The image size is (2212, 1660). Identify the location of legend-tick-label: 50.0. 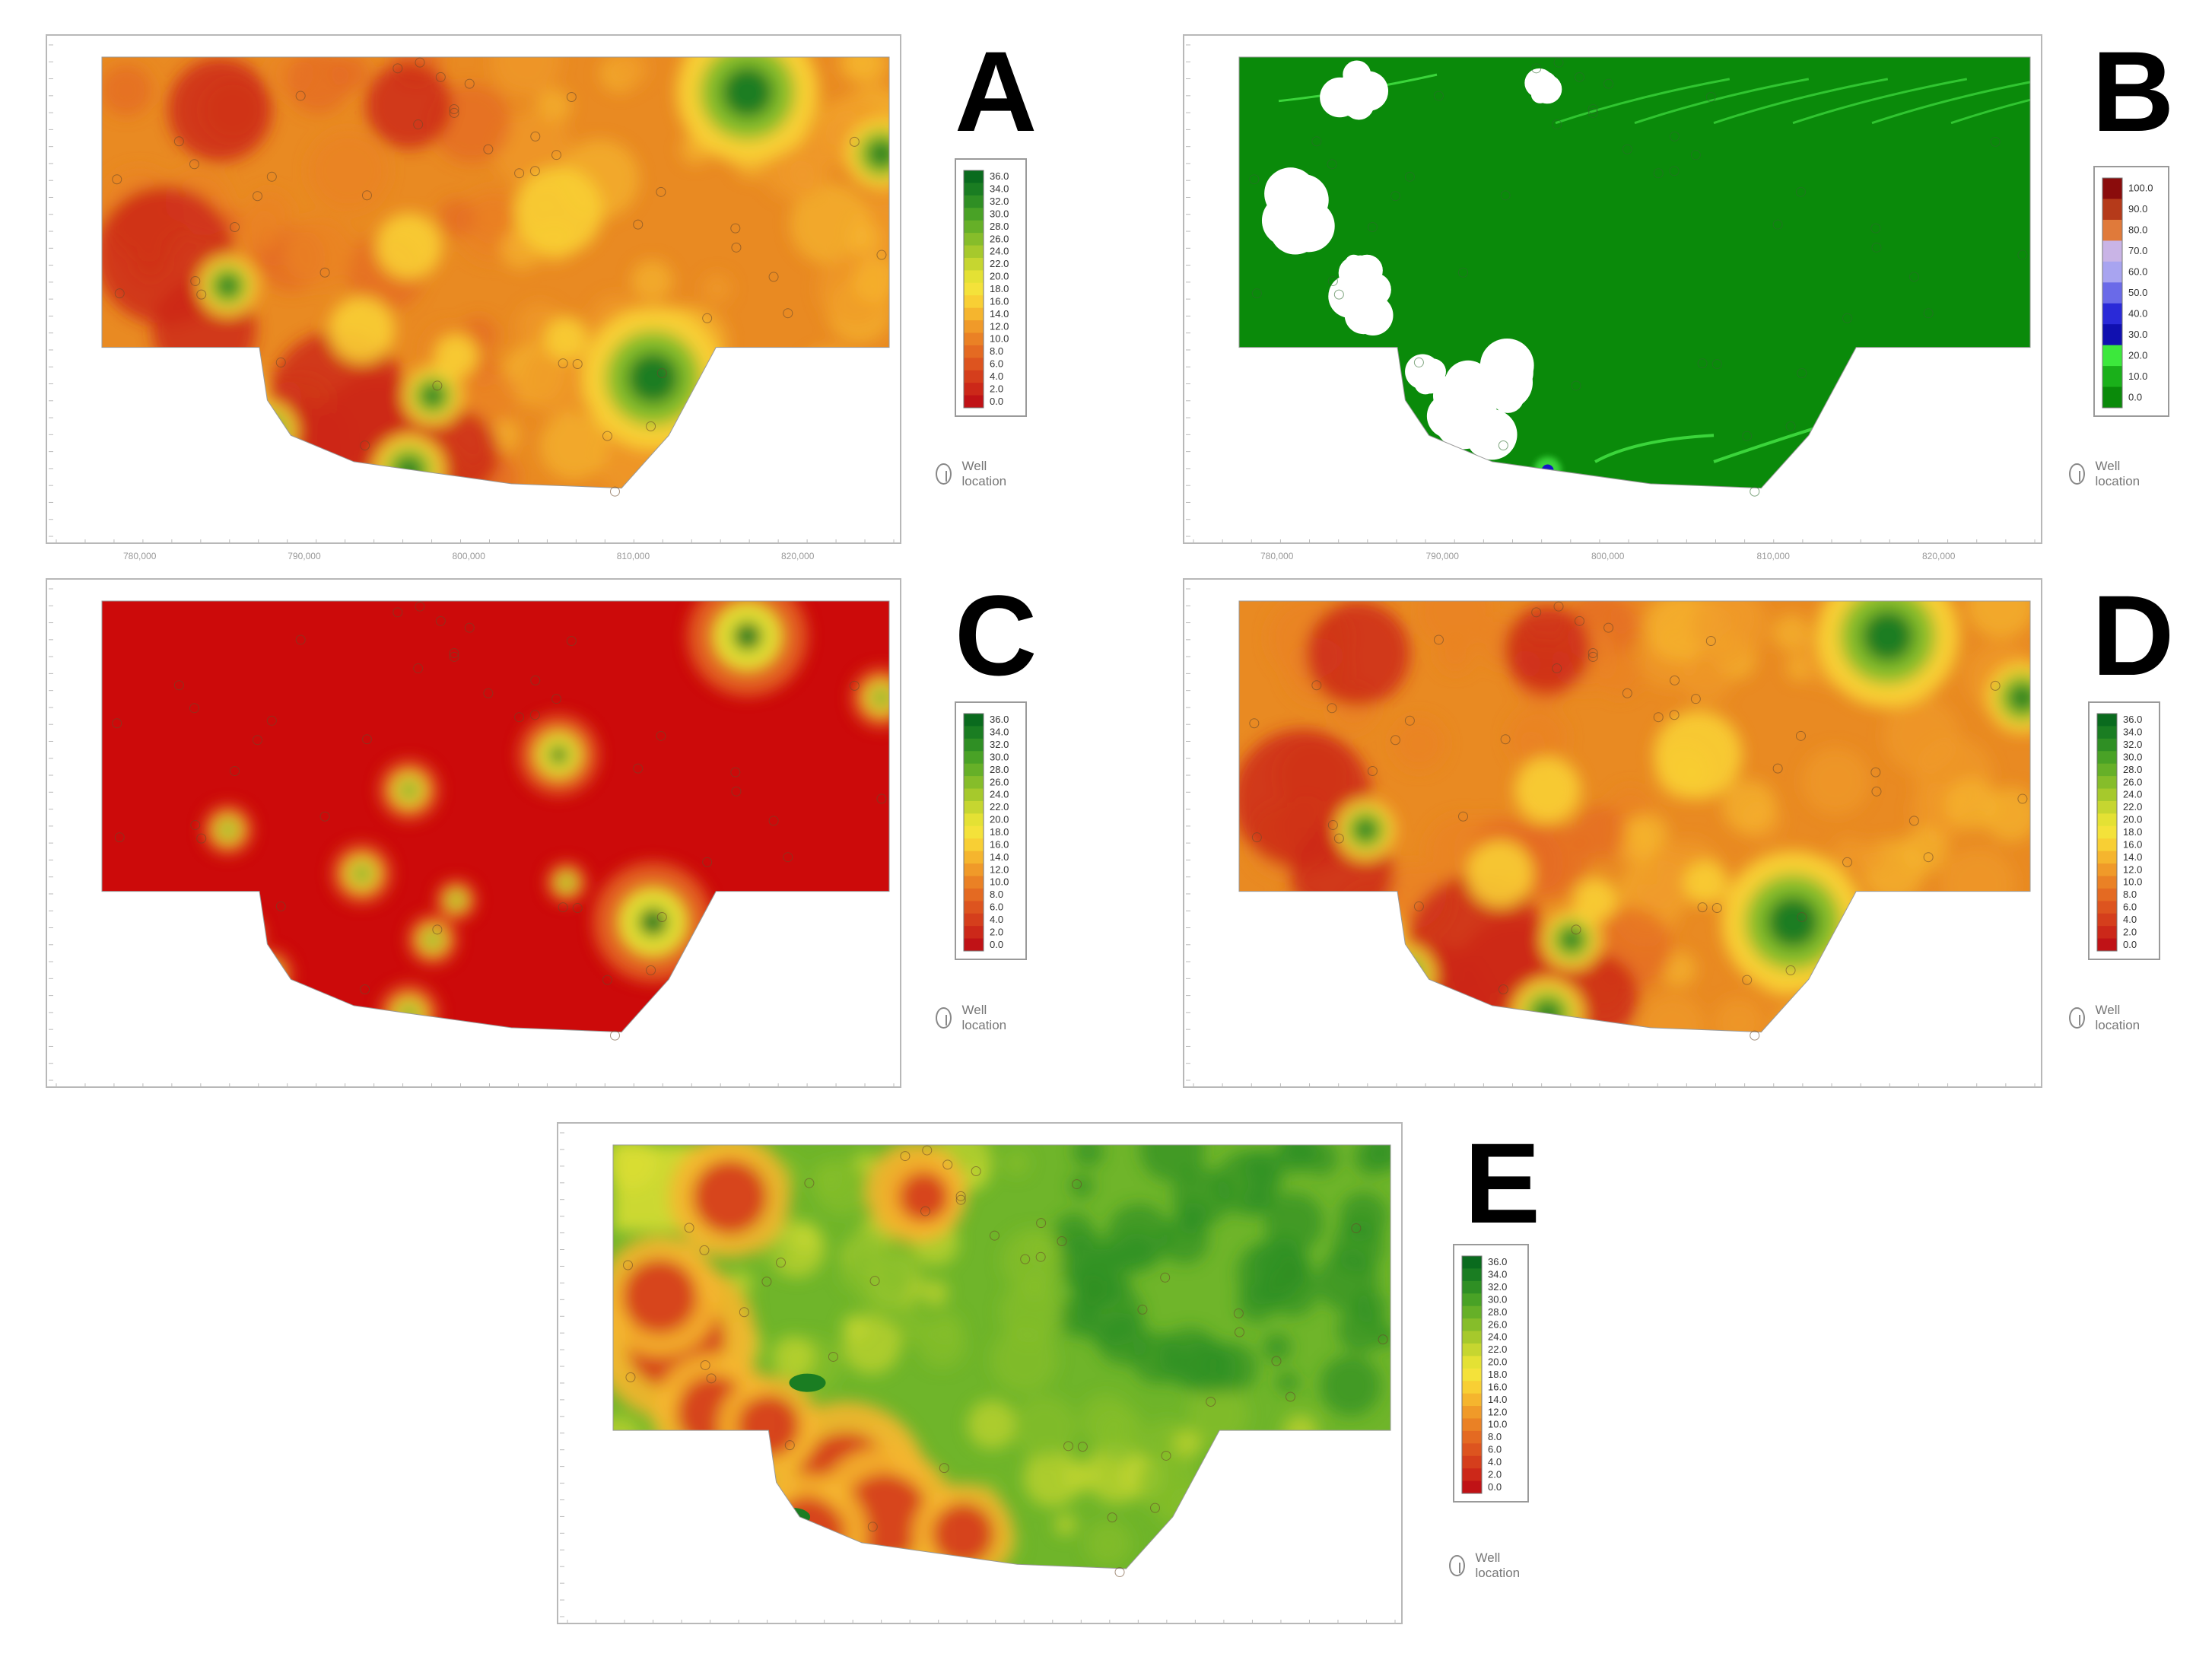
(2138, 292).